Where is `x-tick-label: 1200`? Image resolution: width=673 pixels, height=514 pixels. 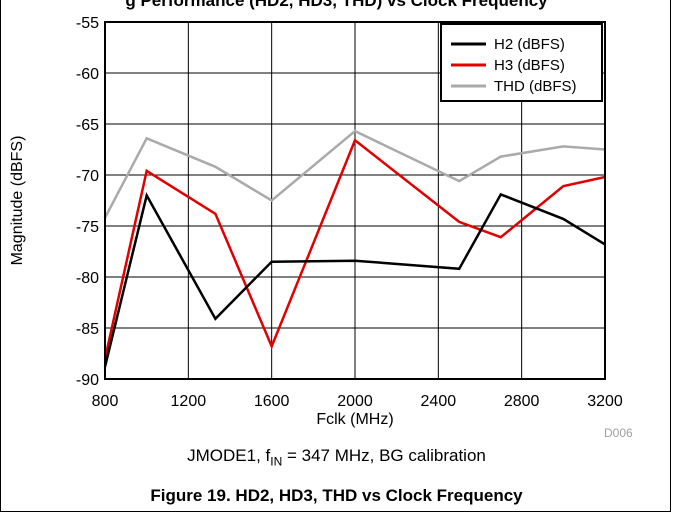 x-tick-label: 1200 is located at coordinates (189, 401).